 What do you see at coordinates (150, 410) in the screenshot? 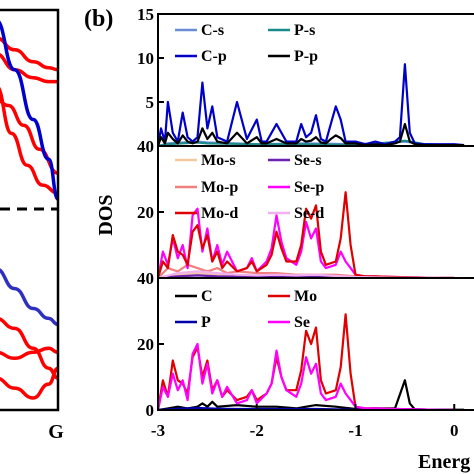
I see `y-tick-label: 0` at bounding box center [150, 410].